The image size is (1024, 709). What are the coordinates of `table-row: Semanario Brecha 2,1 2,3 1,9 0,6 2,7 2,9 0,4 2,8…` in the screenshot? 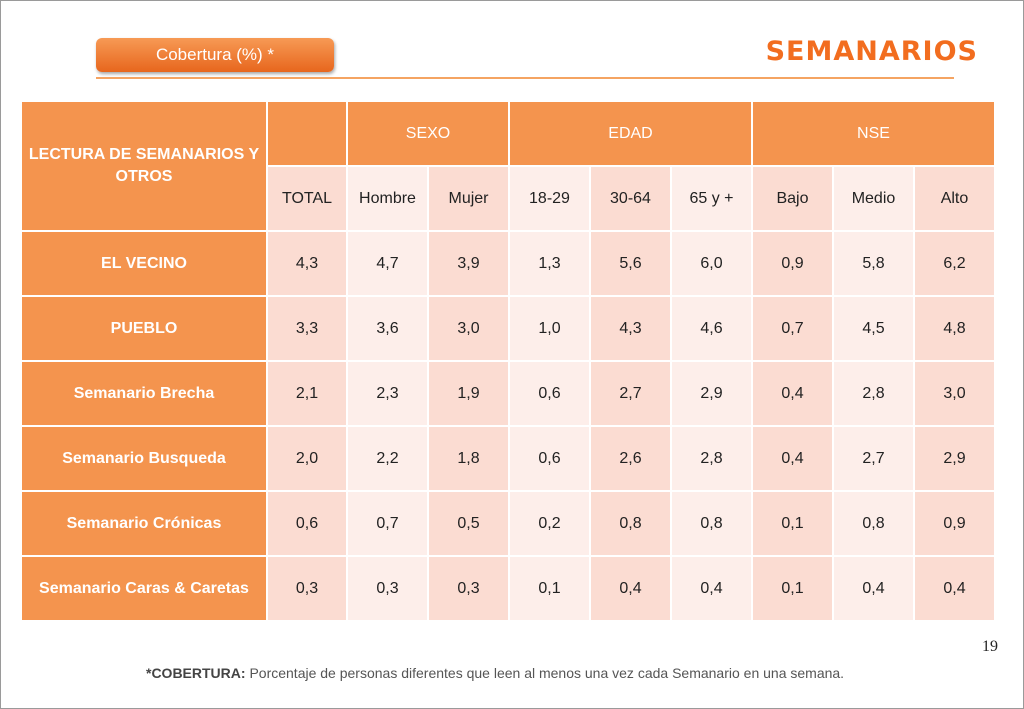 It's located at (508, 393).